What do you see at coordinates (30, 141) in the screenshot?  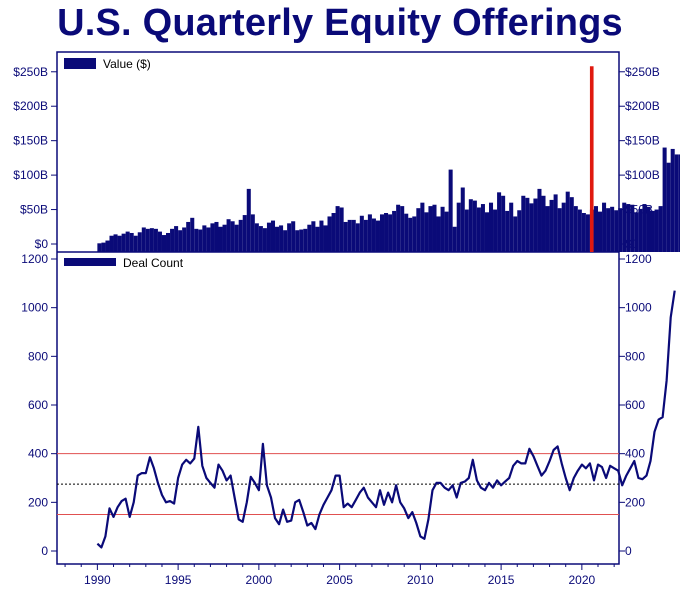 I see `top-y-tick-label-left: $150B` at bounding box center [30, 141].